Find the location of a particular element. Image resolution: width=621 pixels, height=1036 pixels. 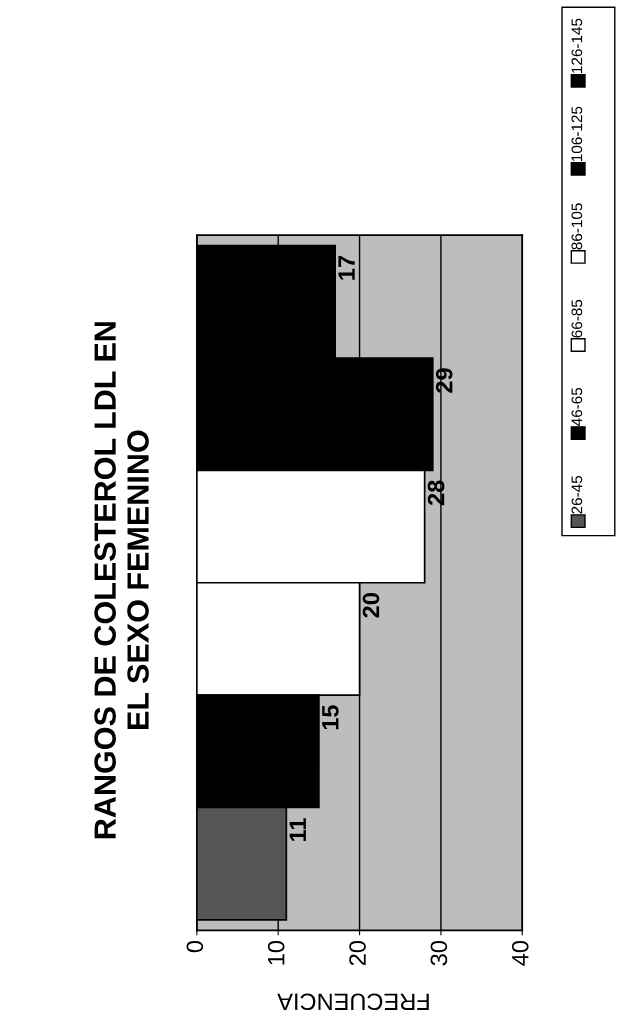

text: RANGOS DE COLESTEROL LDL EN EL SEXO FEMENINO is located at coordinates (121, 580).